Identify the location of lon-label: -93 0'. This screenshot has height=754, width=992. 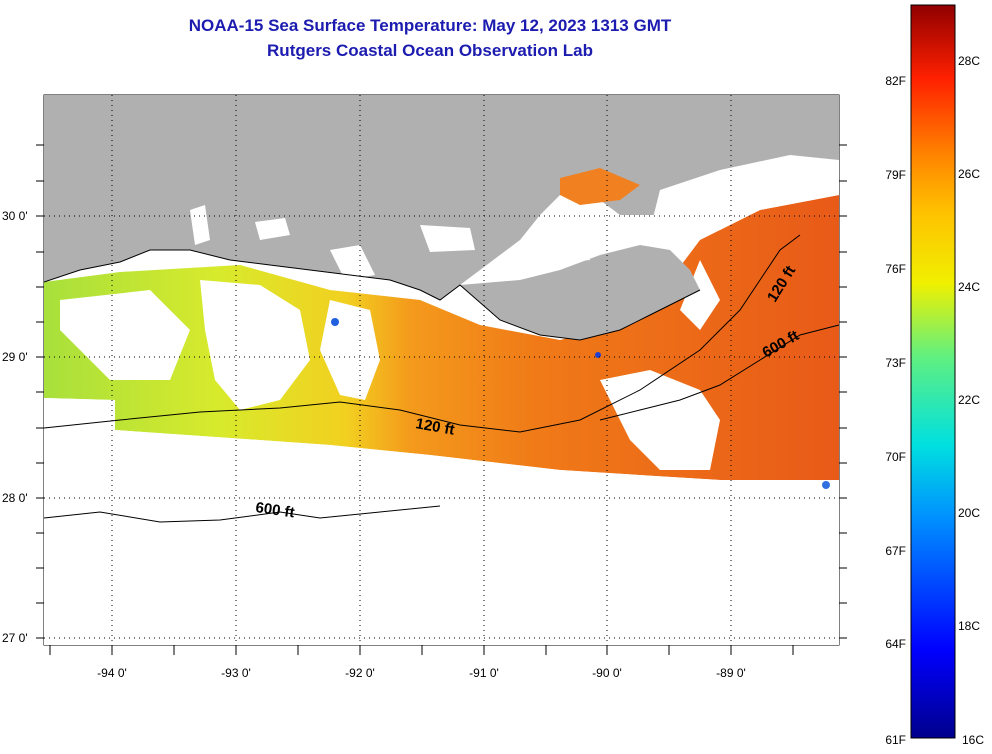
(236, 673).